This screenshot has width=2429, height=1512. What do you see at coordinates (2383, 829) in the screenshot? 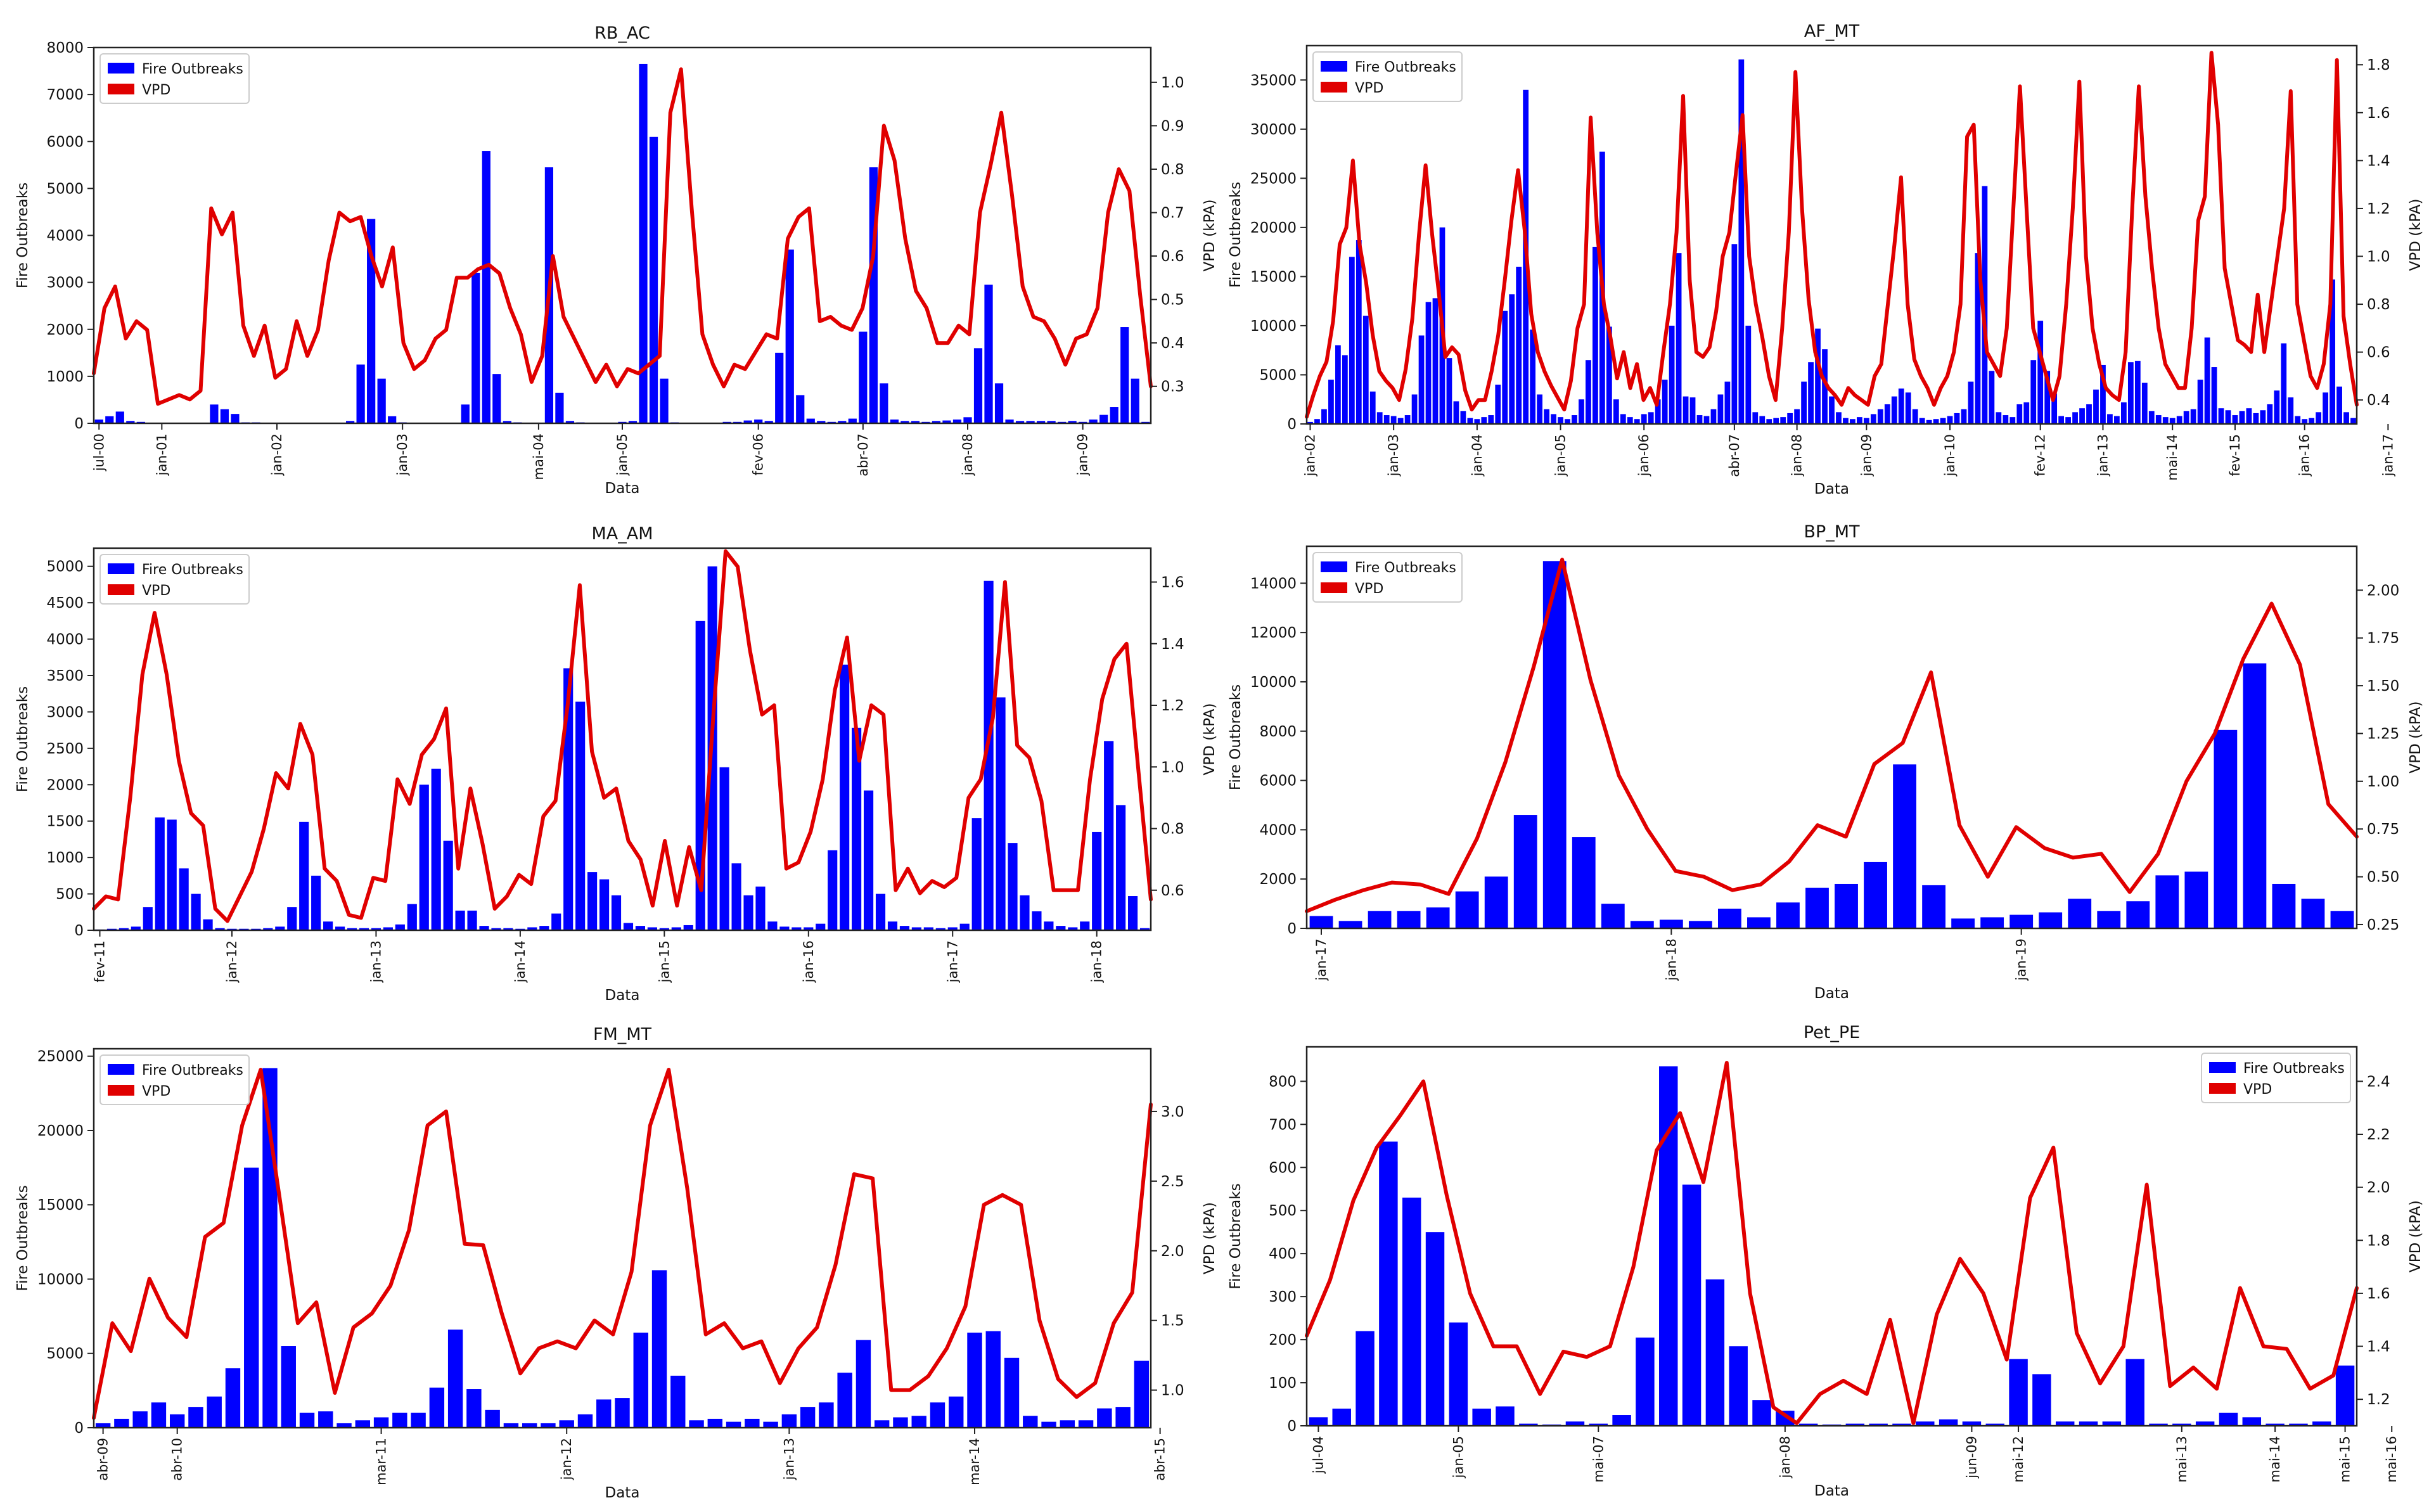
I see `y-tick-label-right: 0.75` at bounding box center [2383, 829].